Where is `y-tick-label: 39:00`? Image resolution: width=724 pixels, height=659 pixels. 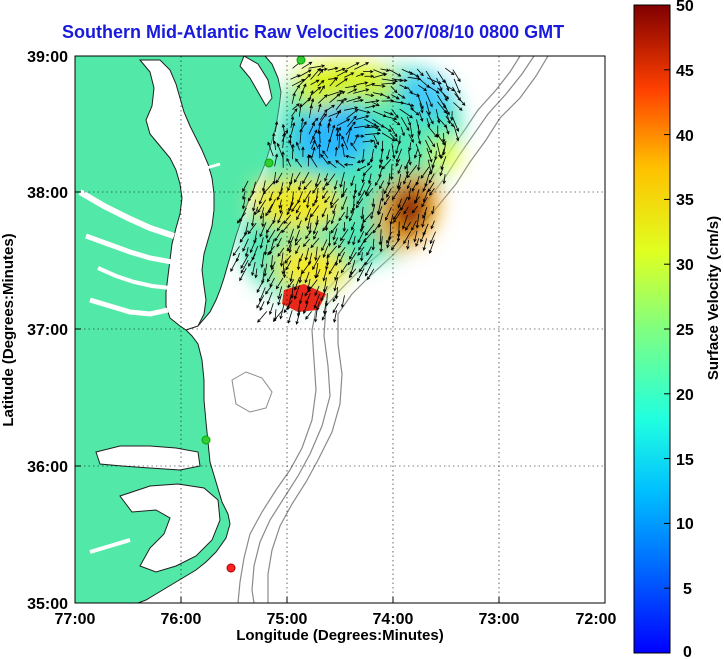
y-tick-label: 39:00 is located at coordinates (47, 57).